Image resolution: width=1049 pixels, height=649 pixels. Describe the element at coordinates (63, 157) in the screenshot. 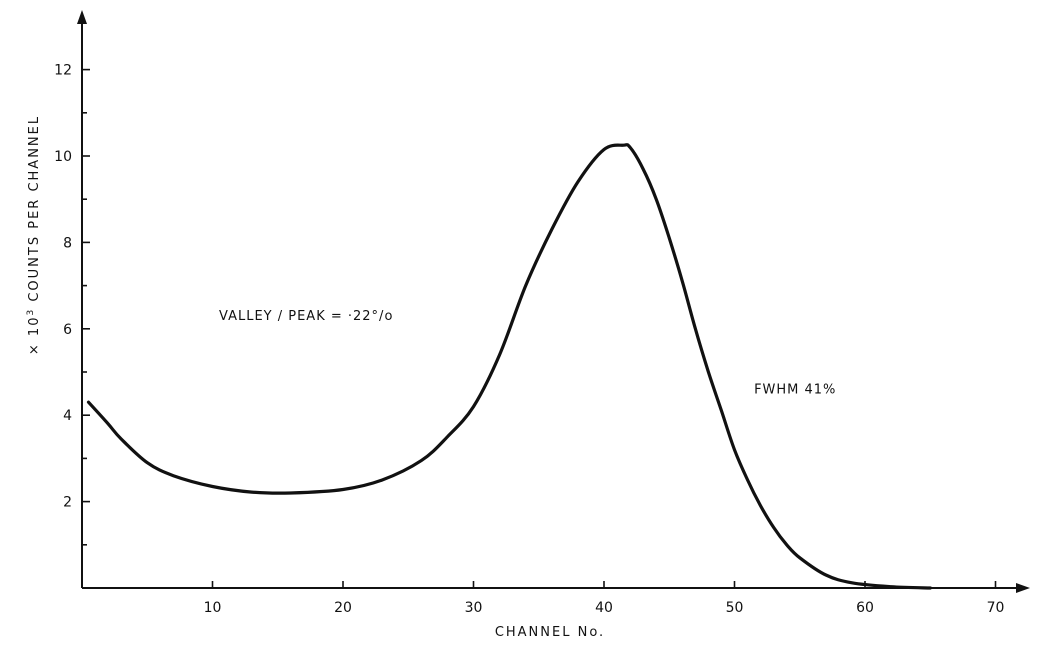

I see `y-tick-label: 10` at that location.